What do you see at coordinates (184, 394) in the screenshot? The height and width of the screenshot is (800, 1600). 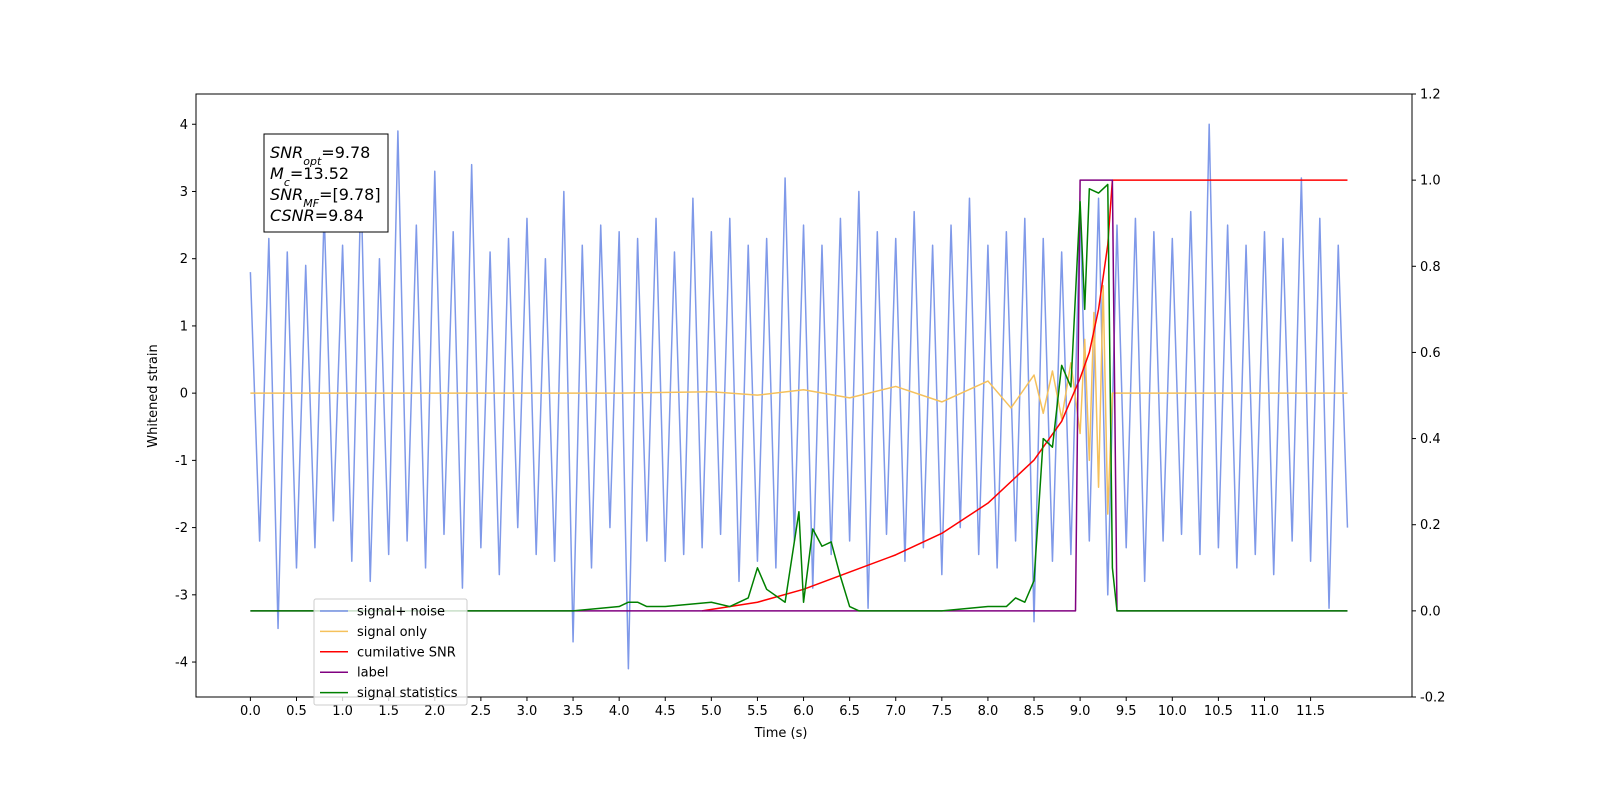 I see `y-tick-label: 0` at bounding box center [184, 394].